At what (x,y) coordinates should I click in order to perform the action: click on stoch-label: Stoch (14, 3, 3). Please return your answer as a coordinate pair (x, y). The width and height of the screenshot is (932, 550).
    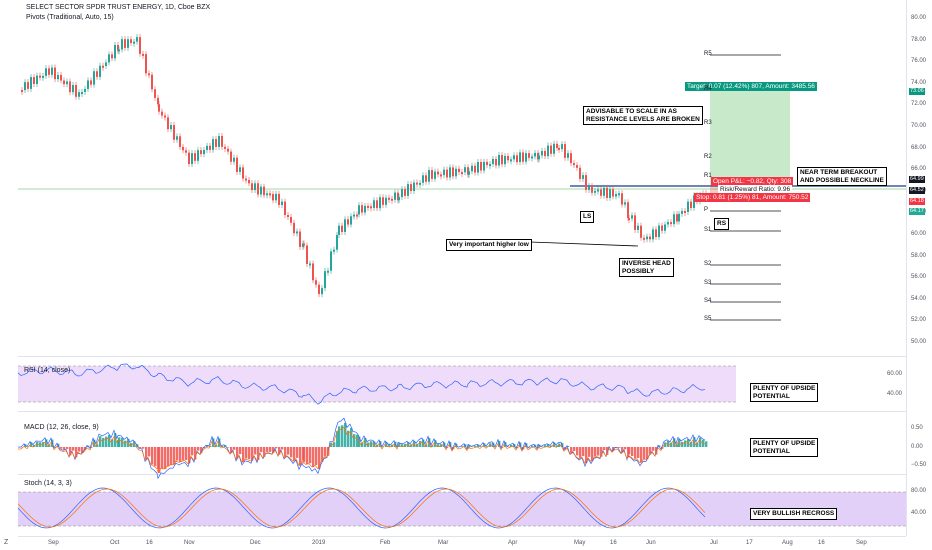
    Looking at the image, I should click on (48, 483).